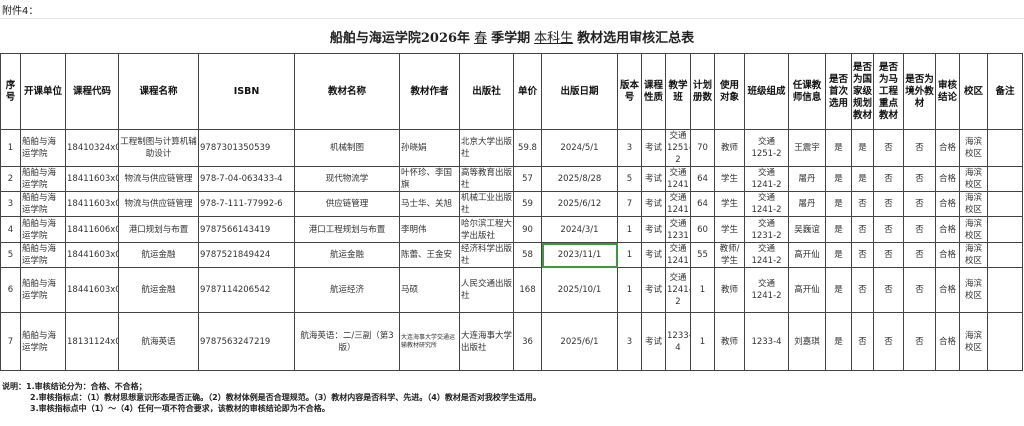  Describe the element at coordinates (678, 229) in the screenshot. I see `table-cell: 交通1231` at that location.